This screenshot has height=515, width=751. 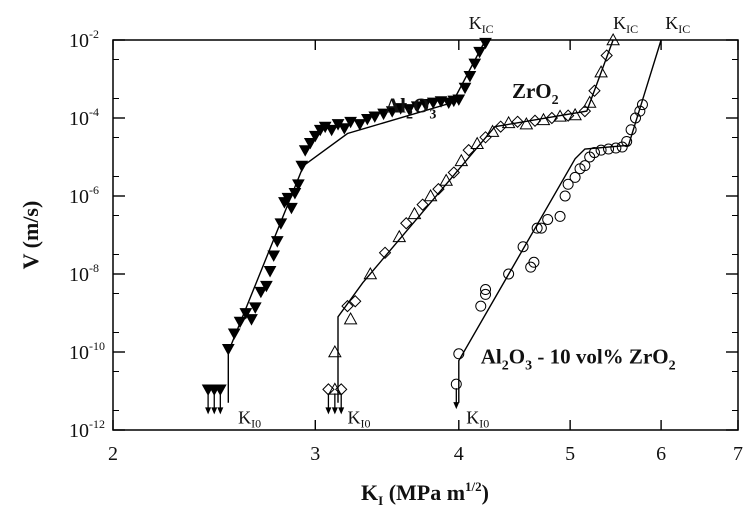 I want to click on x-axis-label-sub: I, so click(x=380, y=500).